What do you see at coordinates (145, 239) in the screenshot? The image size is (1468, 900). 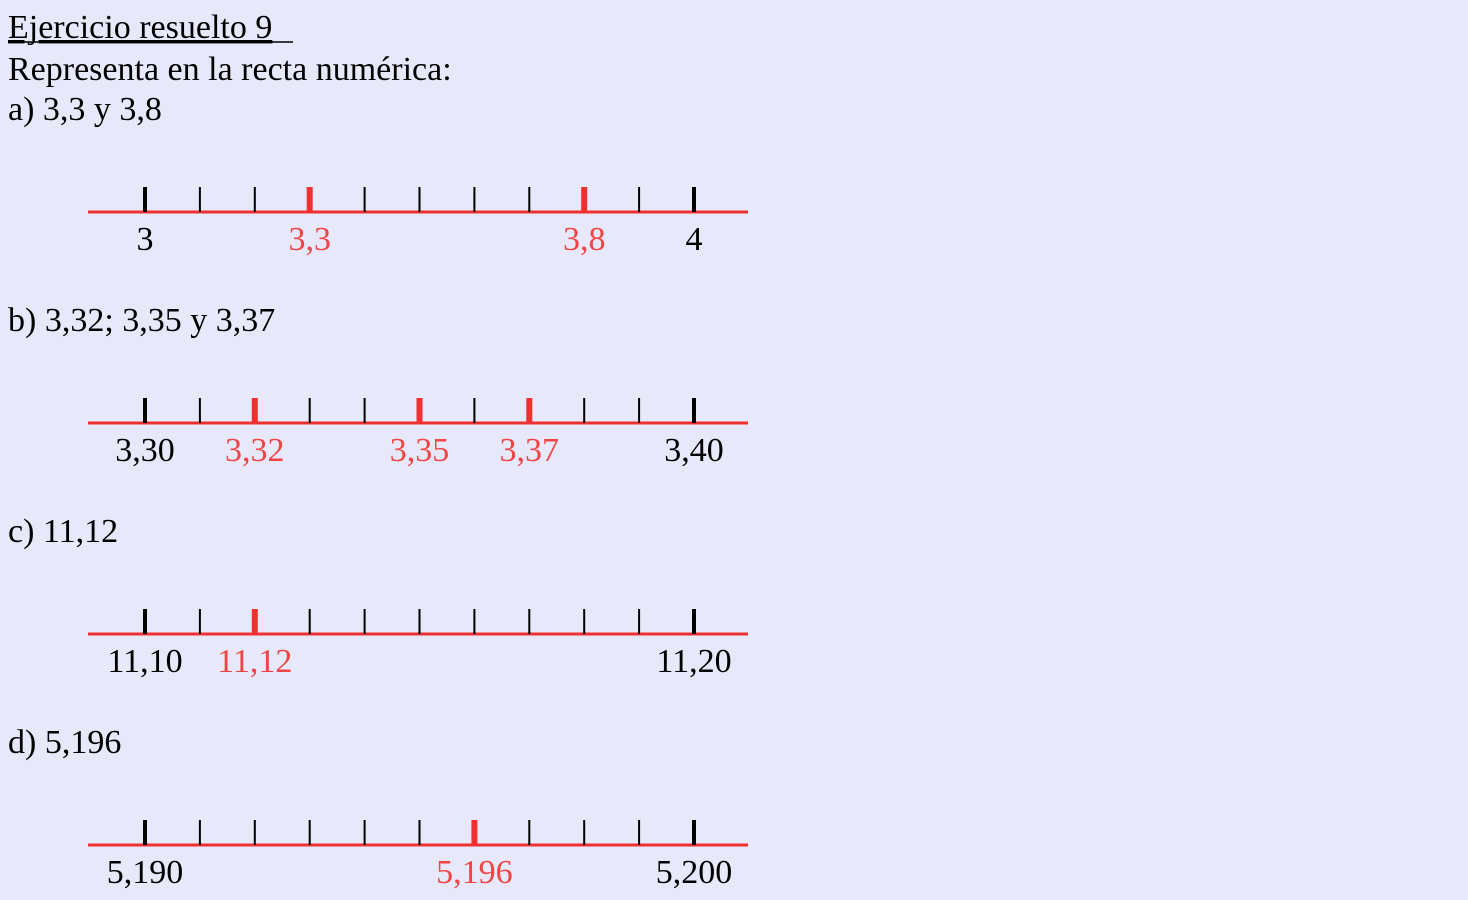 I see `start-label: 3` at bounding box center [145, 239].